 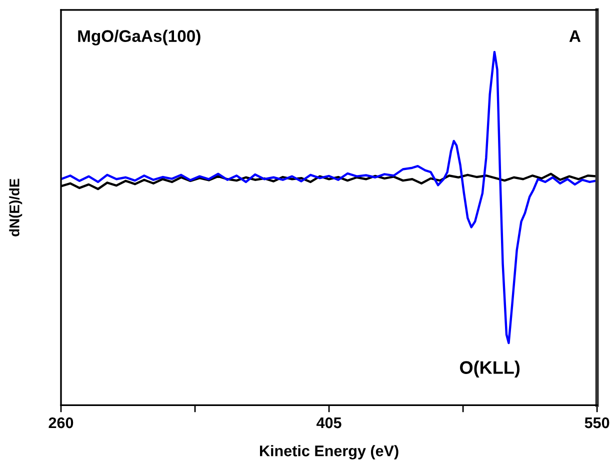 What do you see at coordinates (490, 369) in the screenshot?
I see `annotation: O(KLL)` at bounding box center [490, 369].